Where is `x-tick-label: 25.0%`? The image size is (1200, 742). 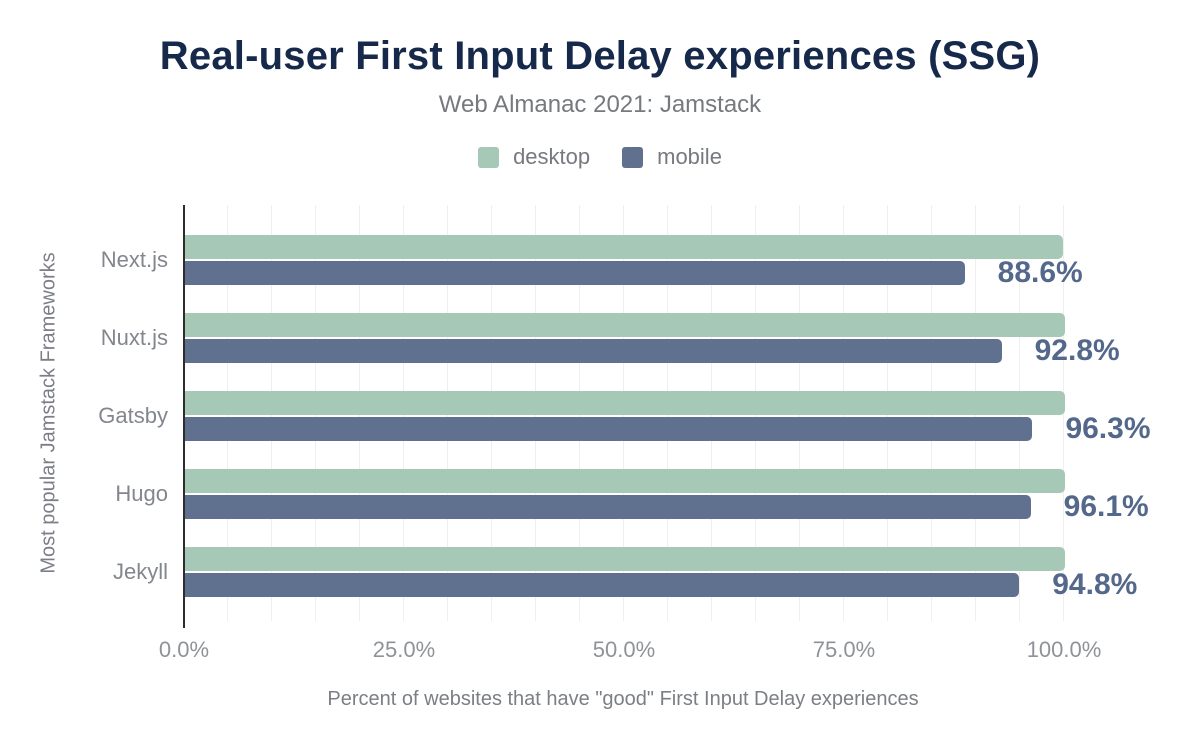
x-tick-label: 25.0% is located at coordinates (404, 649).